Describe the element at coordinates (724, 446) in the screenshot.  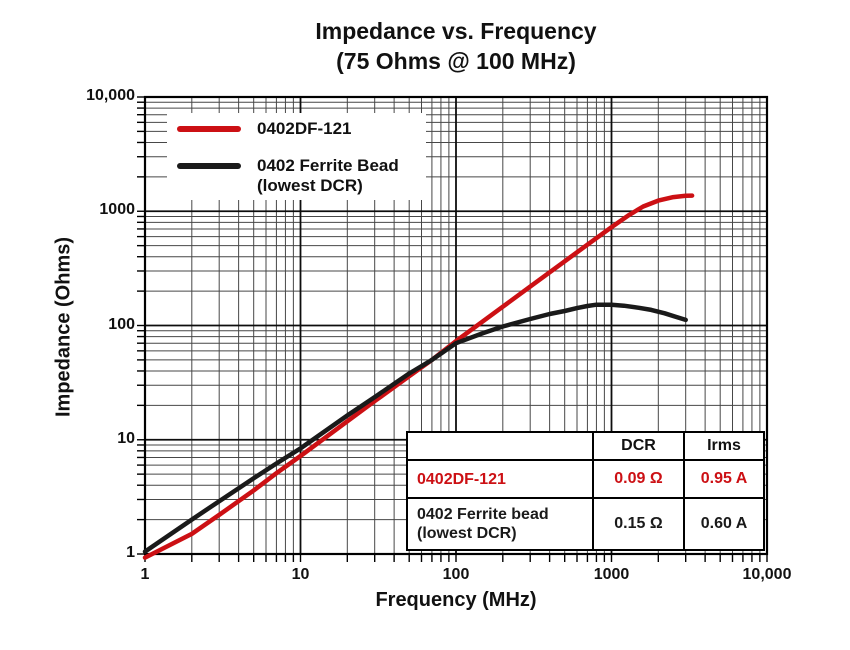
I see `table-header-irms: Irms` at that location.